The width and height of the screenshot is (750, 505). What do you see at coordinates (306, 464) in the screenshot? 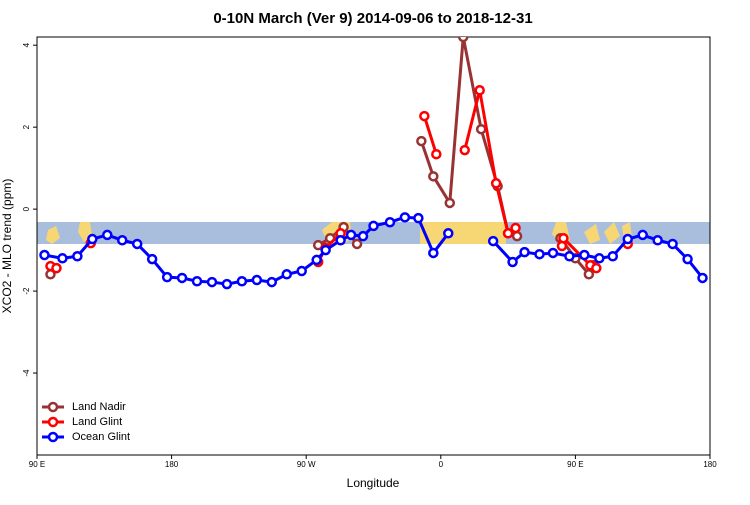
I see `x-tick-label: 90 W` at bounding box center [306, 464].